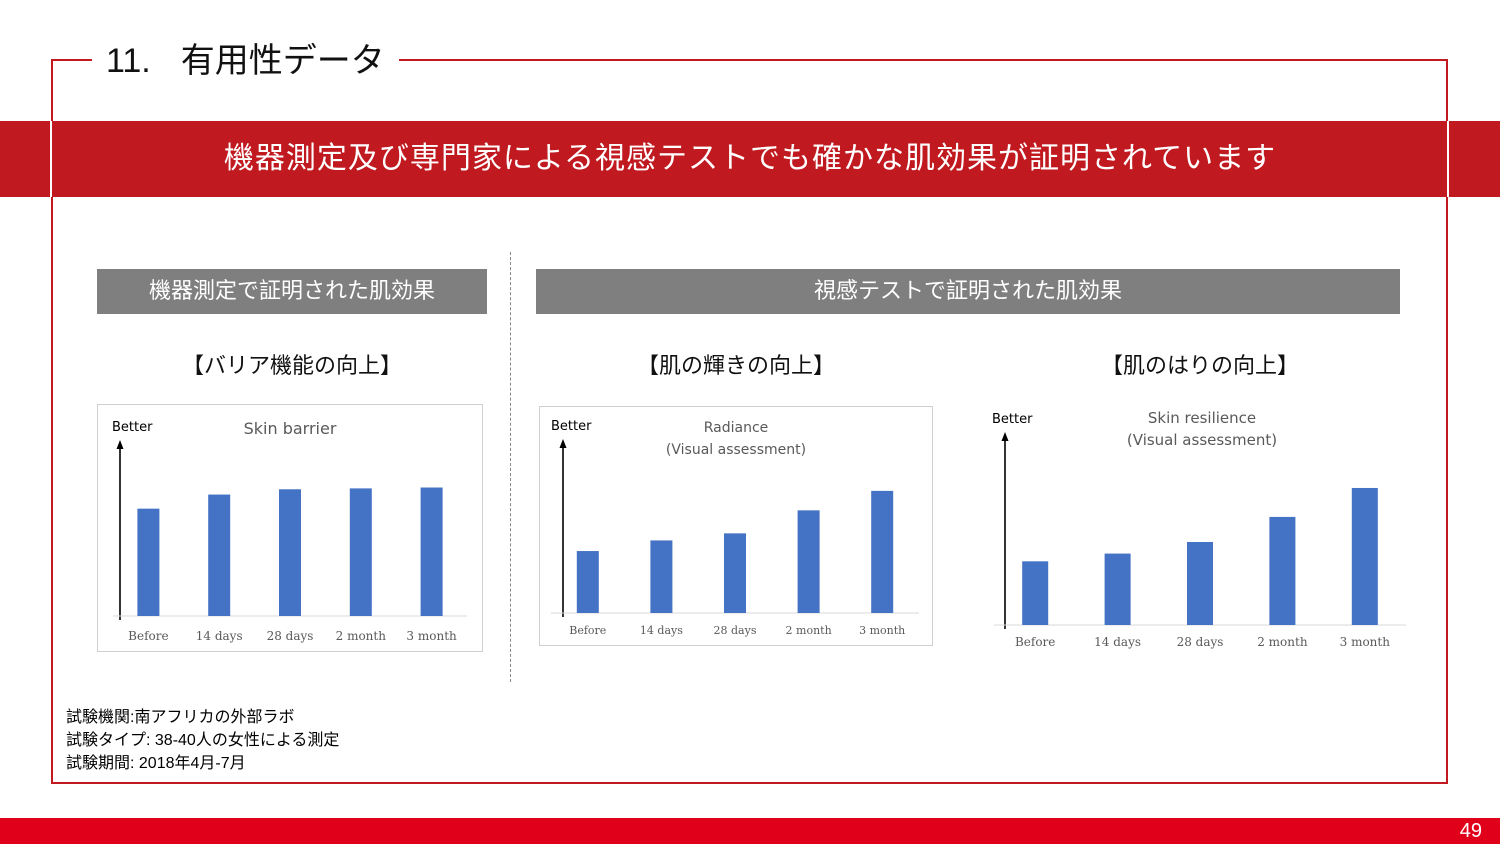 The width and height of the screenshot is (1500, 844). Describe the element at coordinates (128, 61) in the screenshot. I see `section-number: 11.` at that location.